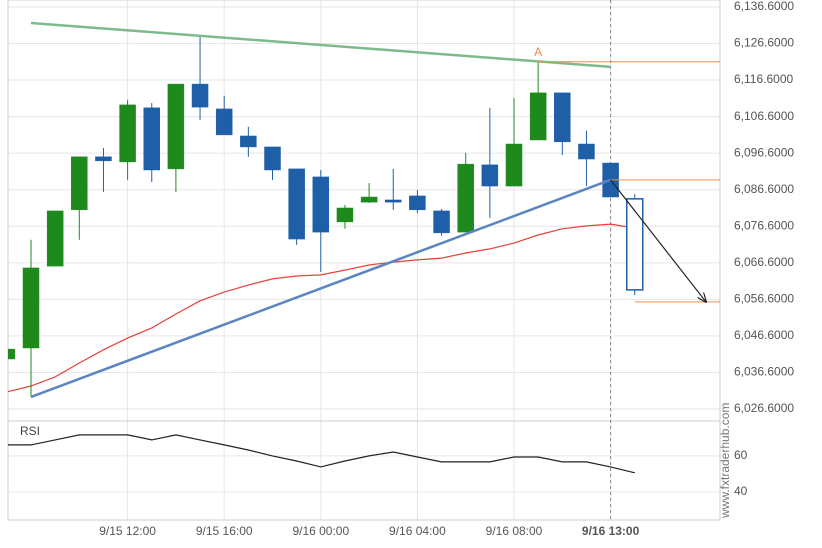 The image size is (822, 548). I want to click on level-label: A, so click(538, 52).